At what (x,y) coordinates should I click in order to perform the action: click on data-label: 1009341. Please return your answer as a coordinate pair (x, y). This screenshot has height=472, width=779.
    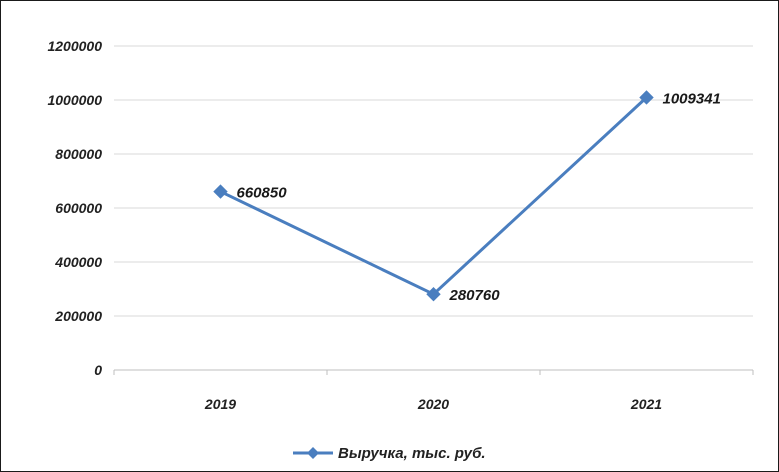
    Looking at the image, I should click on (692, 98).